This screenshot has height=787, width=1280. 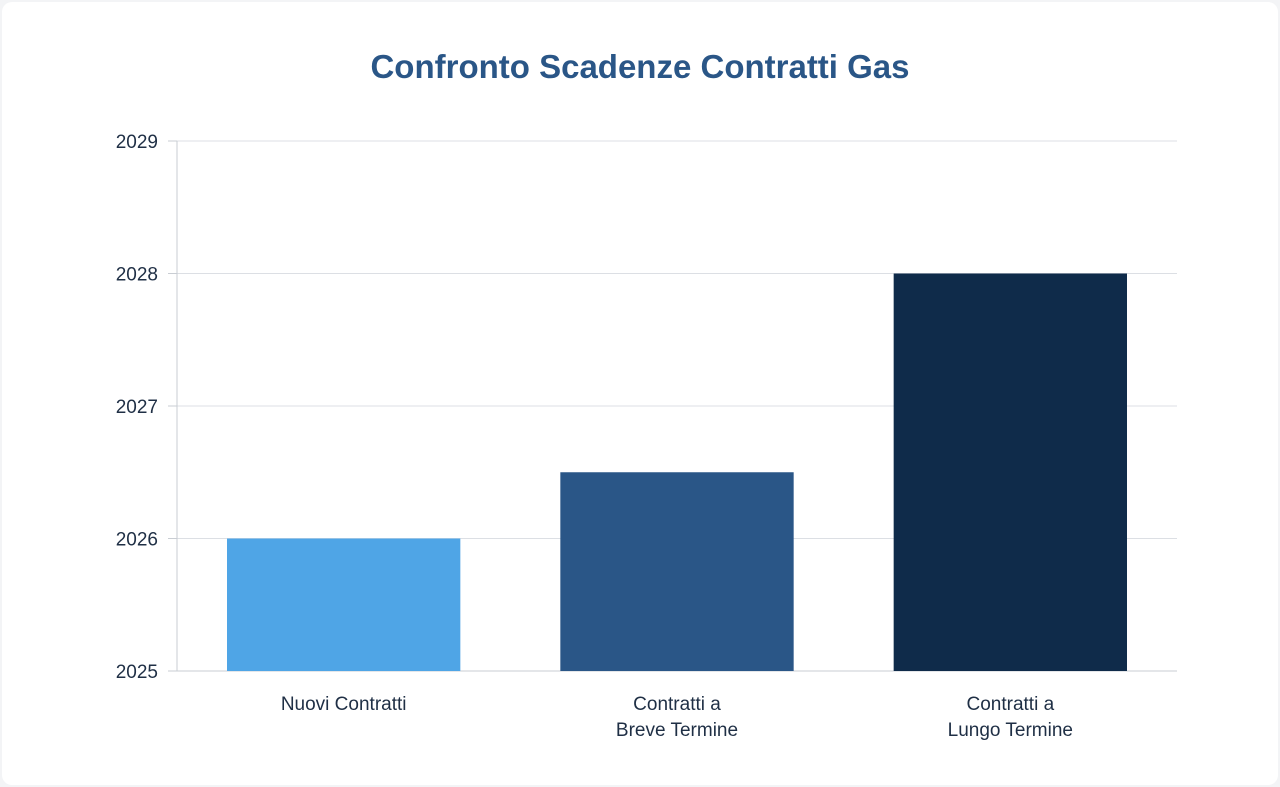 What do you see at coordinates (137, 672) in the screenshot?
I see `y-tick-label: 2025` at bounding box center [137, 672].